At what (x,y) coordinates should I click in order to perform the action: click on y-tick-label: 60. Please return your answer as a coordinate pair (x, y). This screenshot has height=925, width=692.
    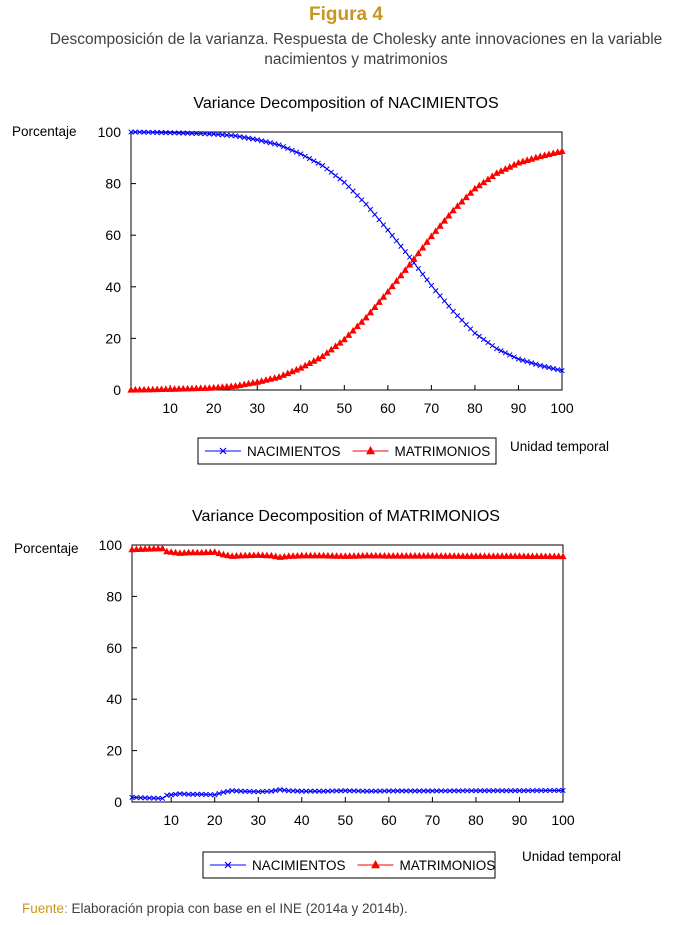
    Looking at the image, I should click on (113, 235).